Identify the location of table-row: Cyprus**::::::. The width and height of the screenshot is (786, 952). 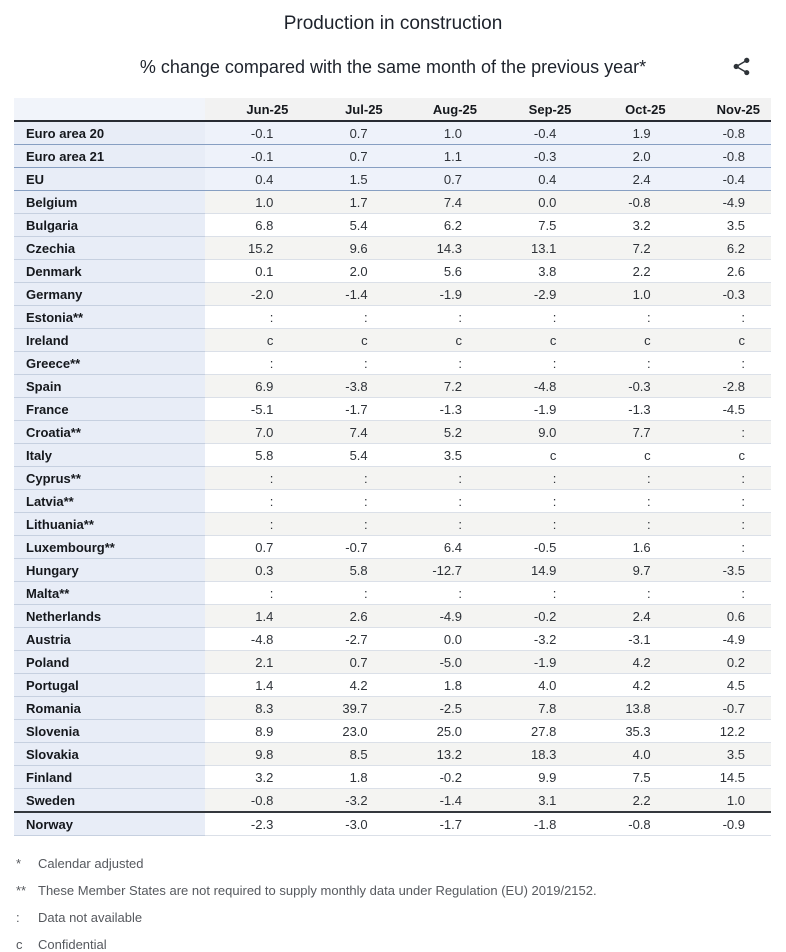
(392, 478).